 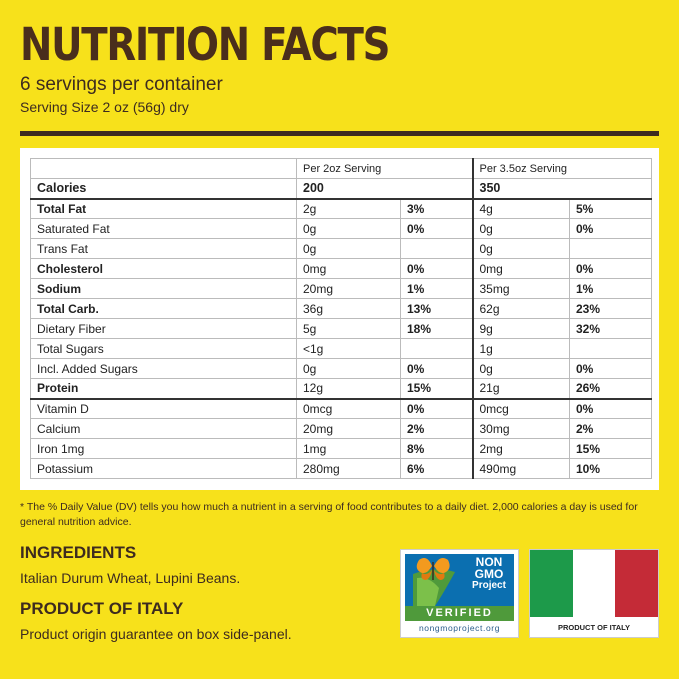 I want to click on table-row: Vitamin D 0mcg 0% 0mcg 0%, so click(x=341, y=408).